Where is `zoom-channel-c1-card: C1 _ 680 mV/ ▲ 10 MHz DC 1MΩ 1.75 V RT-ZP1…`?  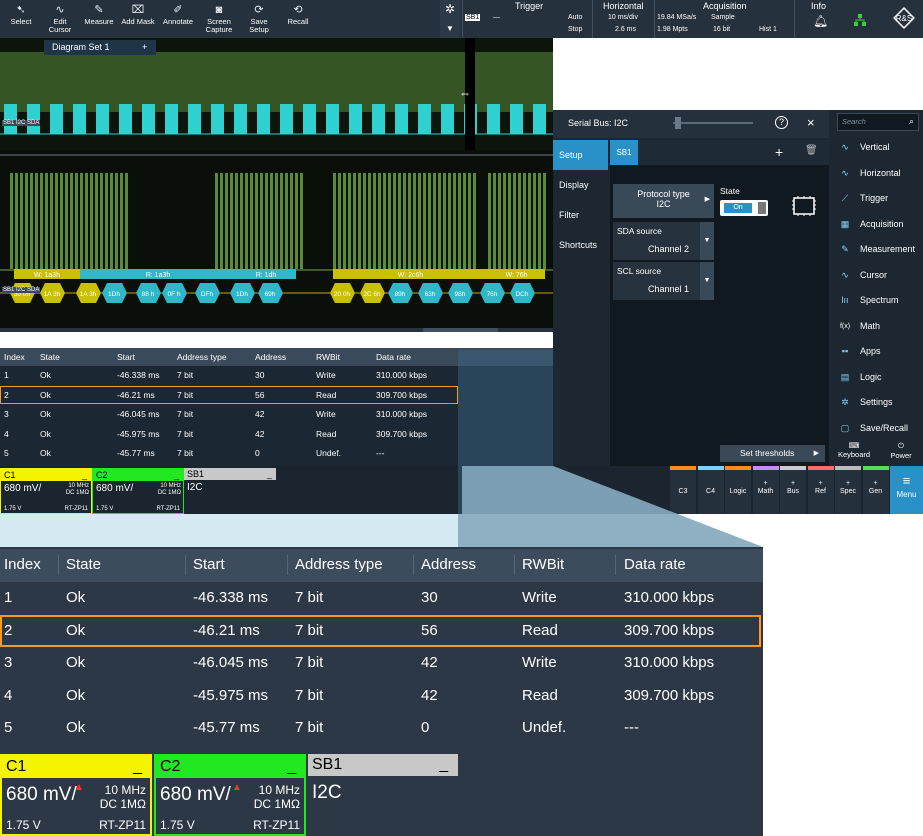 zoom-channel-c1-card: C1 _ 680 mV/ ▲ 10 MHz DC 1MΩ 1.75 V RT-ZP1… is located at coordinates (76, 795).